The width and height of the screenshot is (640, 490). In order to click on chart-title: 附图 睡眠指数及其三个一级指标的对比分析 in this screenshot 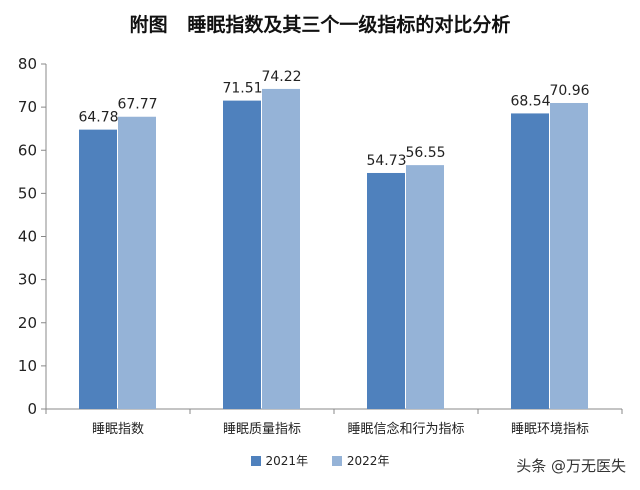, I will do `click(320, 25)`.